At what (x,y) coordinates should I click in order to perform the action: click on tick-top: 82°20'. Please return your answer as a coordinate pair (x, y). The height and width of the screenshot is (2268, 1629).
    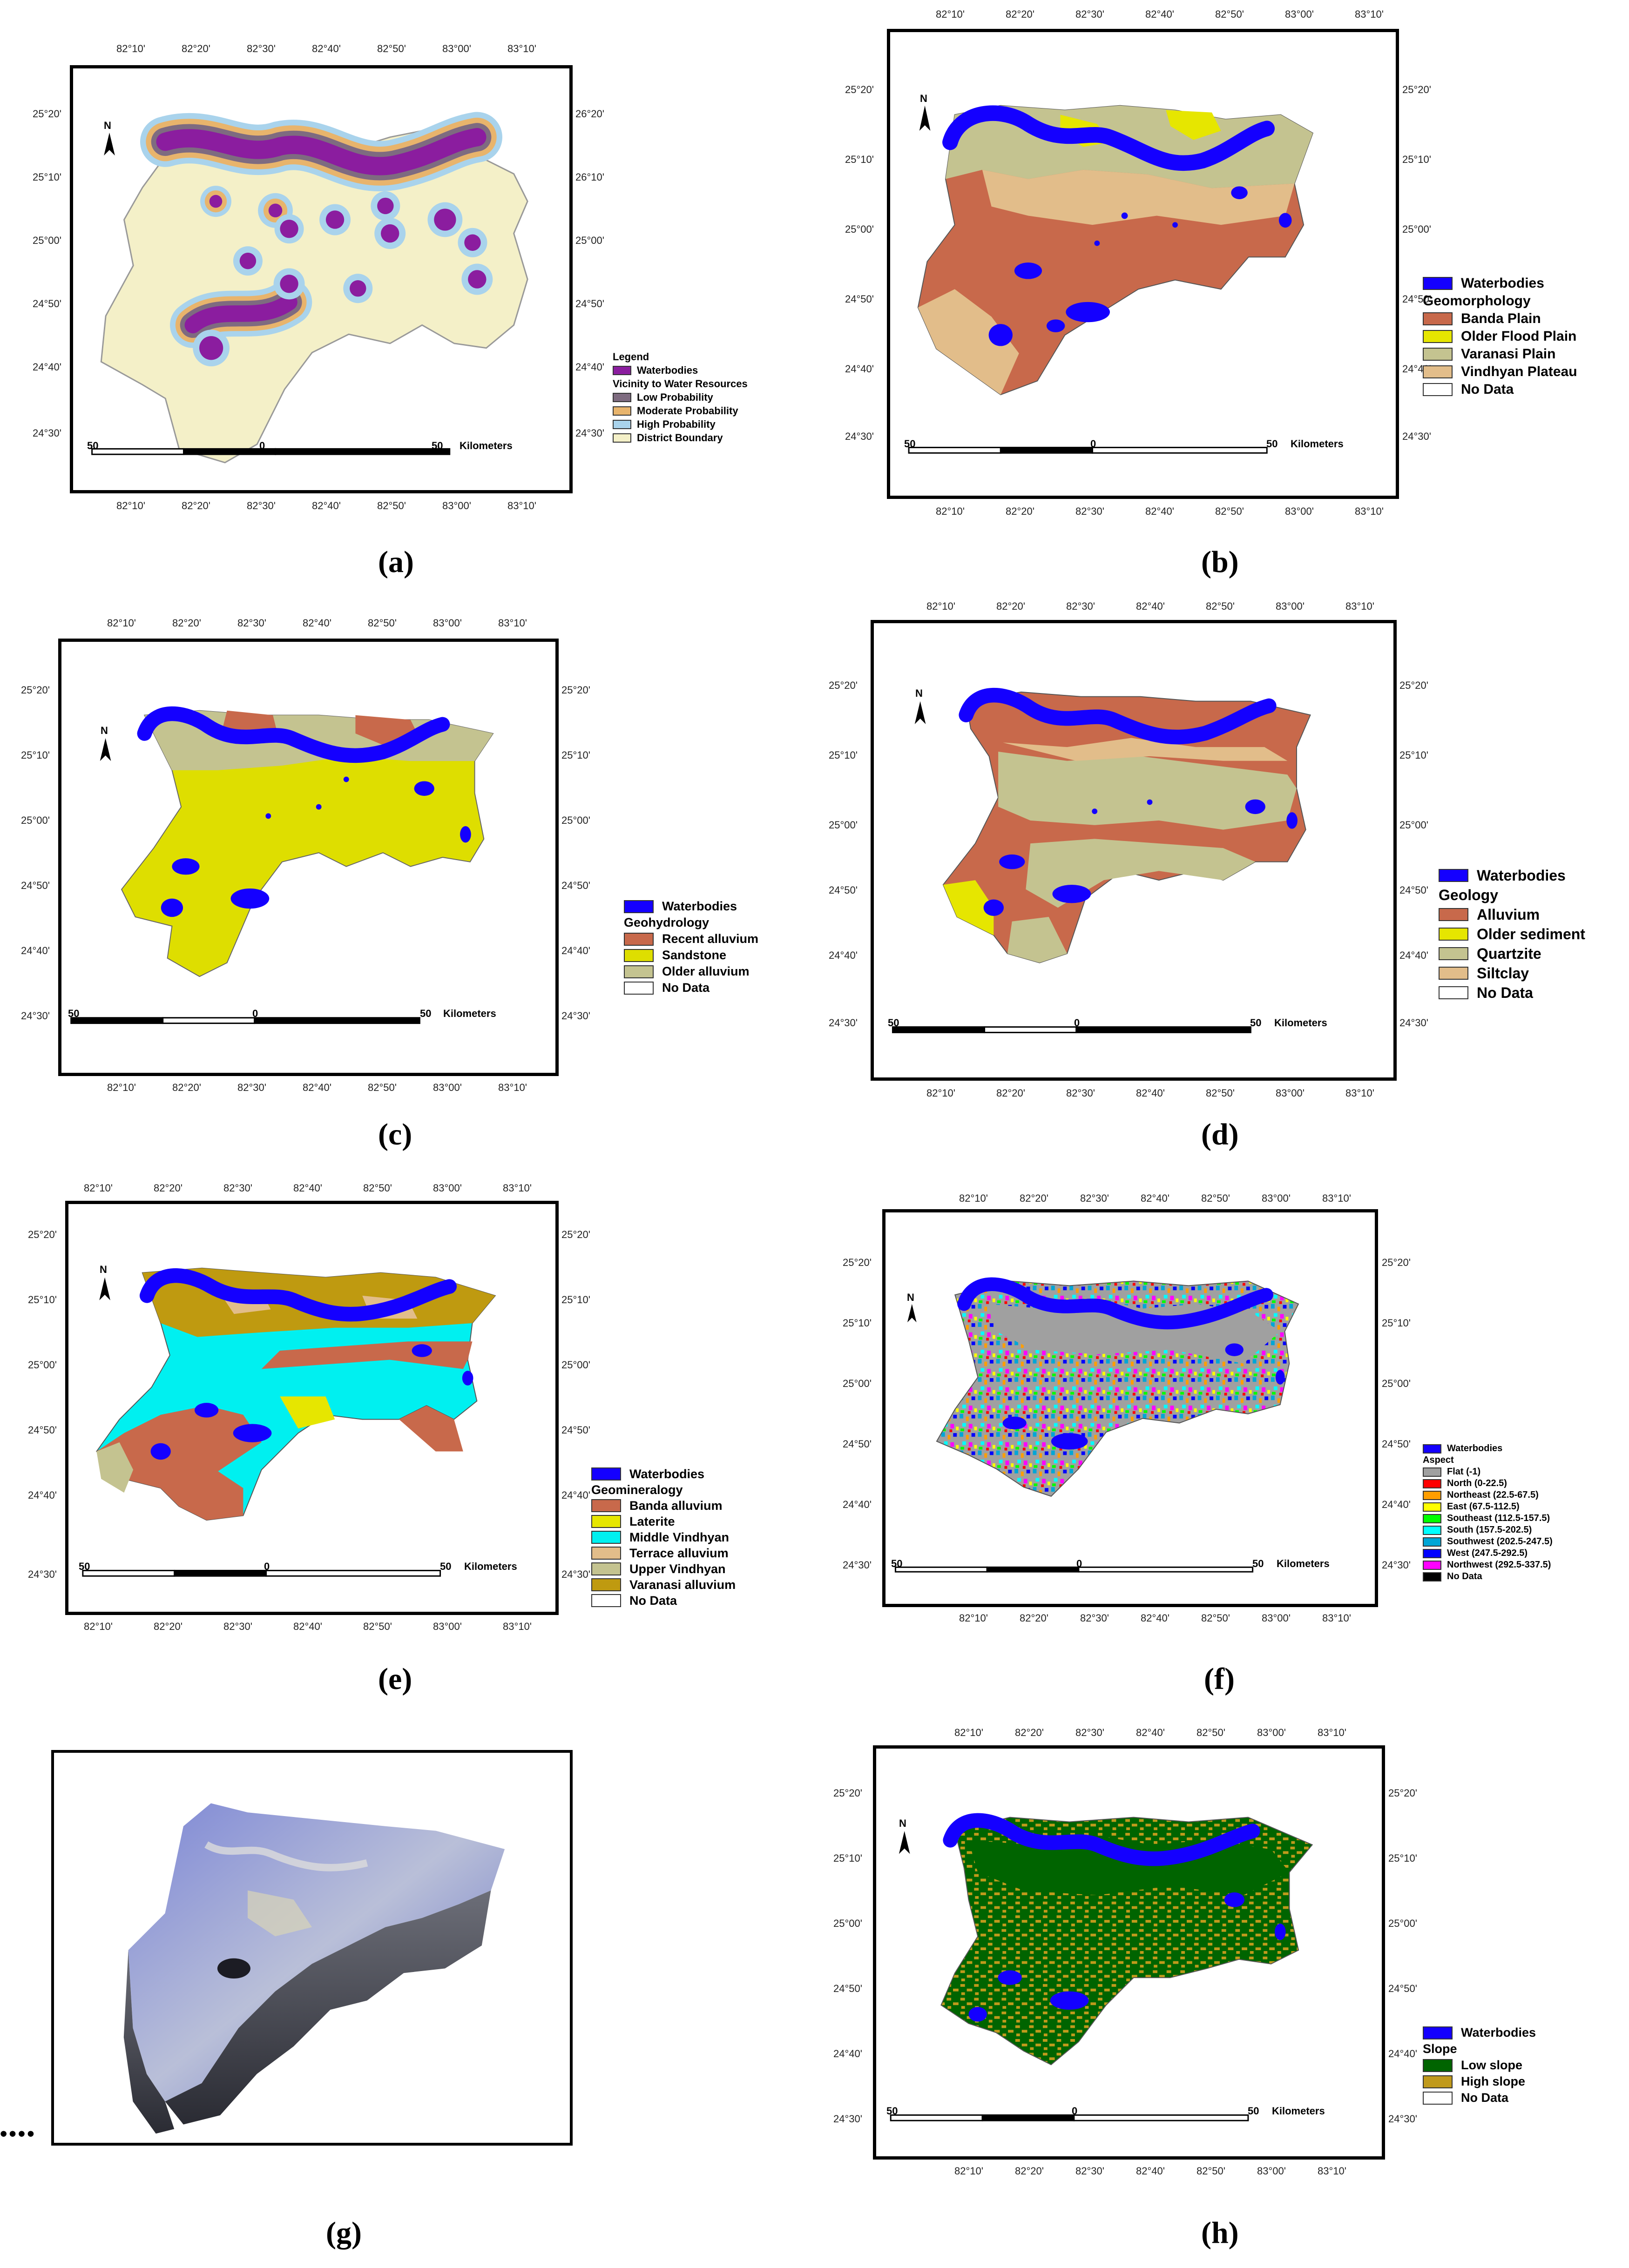
    Looking at the image, I should click on (196, 48).